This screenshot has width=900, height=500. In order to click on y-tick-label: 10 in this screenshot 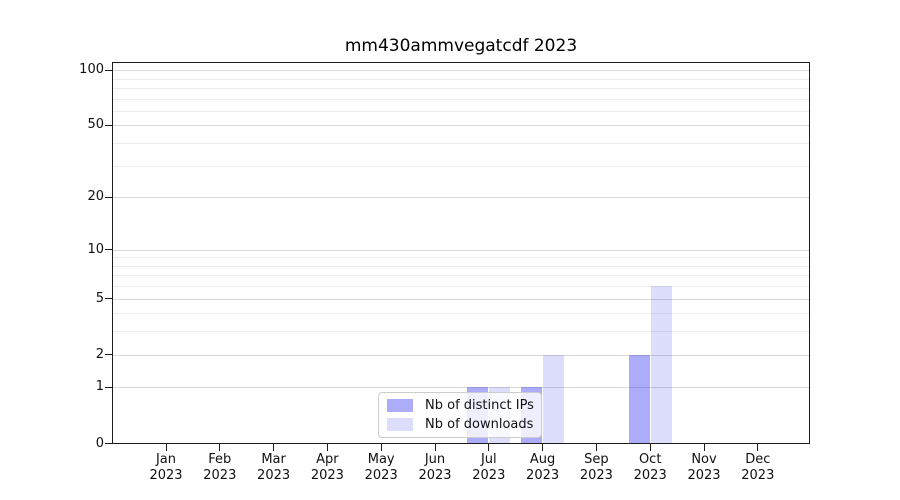, I will do `click(95, 249)`.